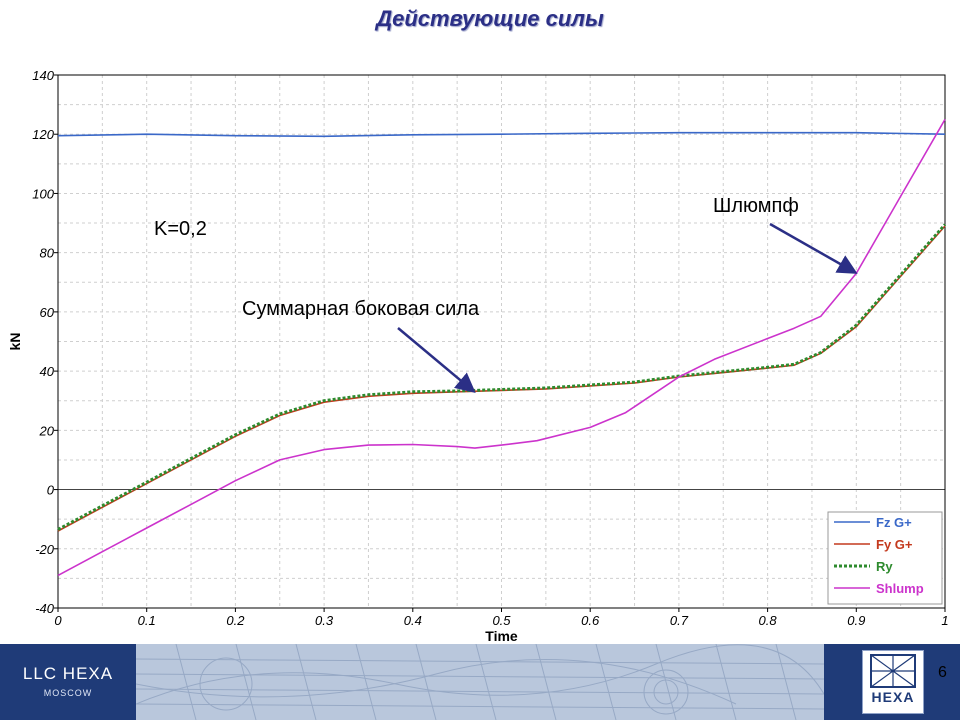  Describe the element at coordinates (45, 549) in the screenshot. I see `y-tick-label: -20` at that location.